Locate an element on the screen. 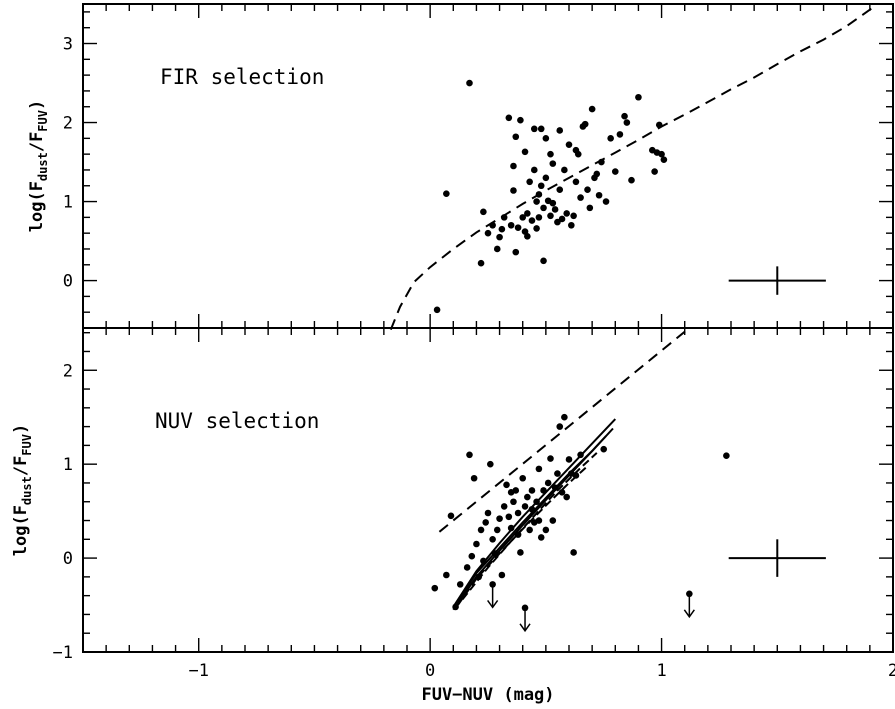 The width and height of the screenshot is (895, 709). model-curve is located at coordinates (523, 535).